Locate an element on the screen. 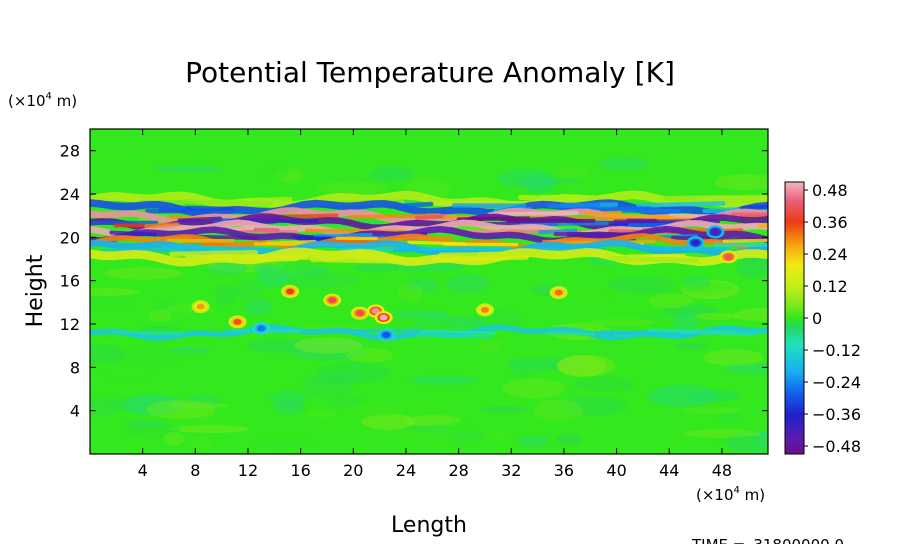 This screenshot has width=904, height=544. colorbar-tick-label: −0.36 is located at coordinates (836, 414).